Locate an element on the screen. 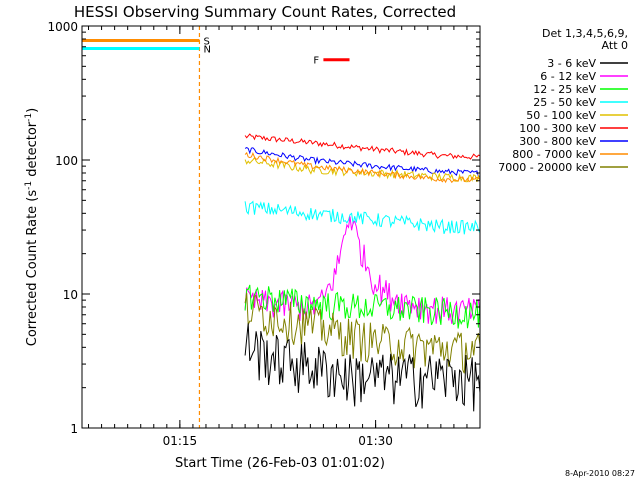  x-axis-label: Start Time (26-Feb-03 01:01:02) is located at coordinates (280, 463).